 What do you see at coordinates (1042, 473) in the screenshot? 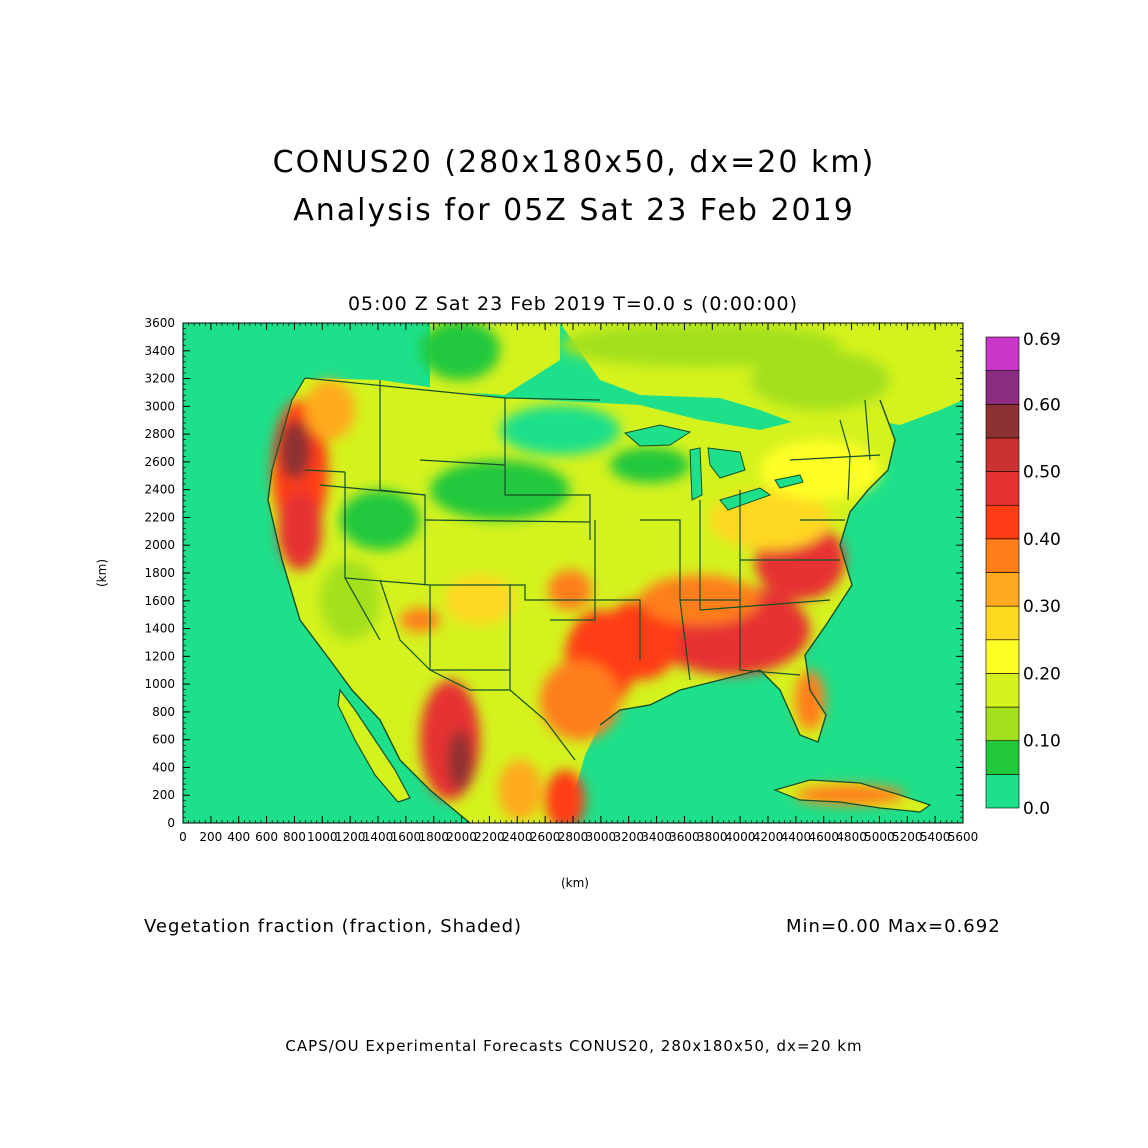
I see `colorbar-label: 0.50` at bounding box center [1042, 473].